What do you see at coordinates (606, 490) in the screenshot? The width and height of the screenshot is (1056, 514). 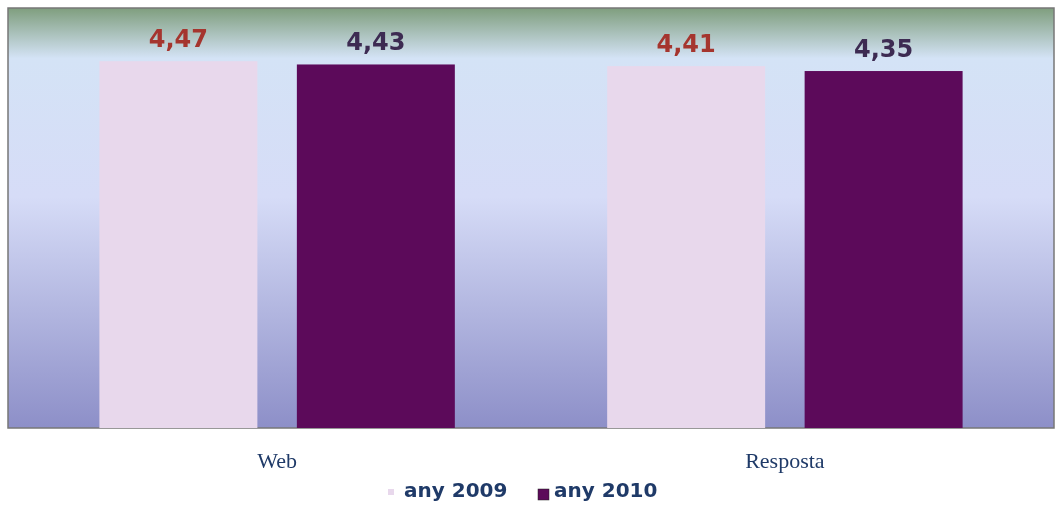 I see `legend-label: any 2010` at bounding box center [606, 490].